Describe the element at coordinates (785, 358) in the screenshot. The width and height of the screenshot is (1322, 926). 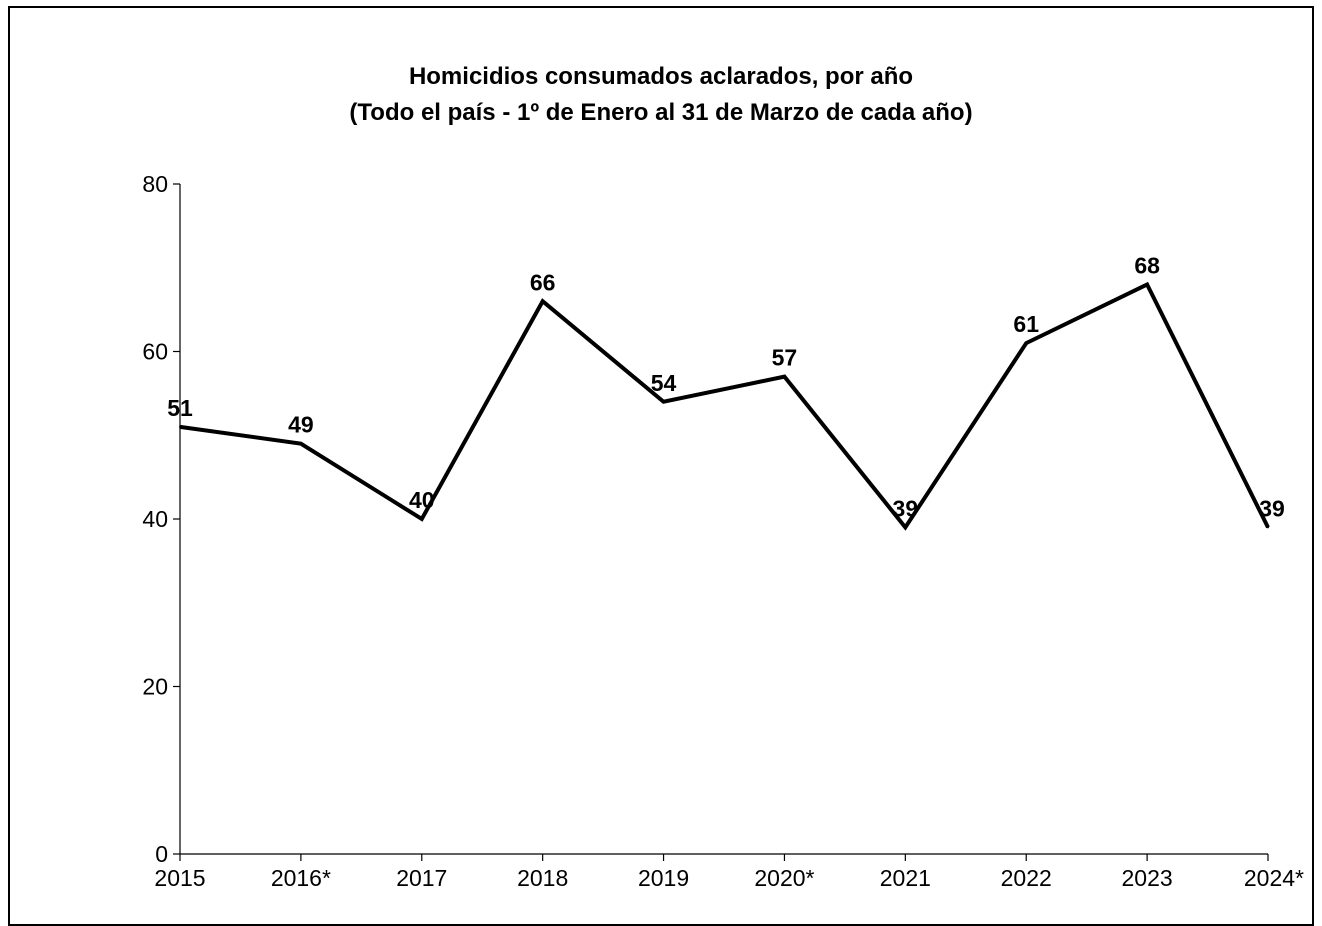
I see `data-label: 57` at that location.